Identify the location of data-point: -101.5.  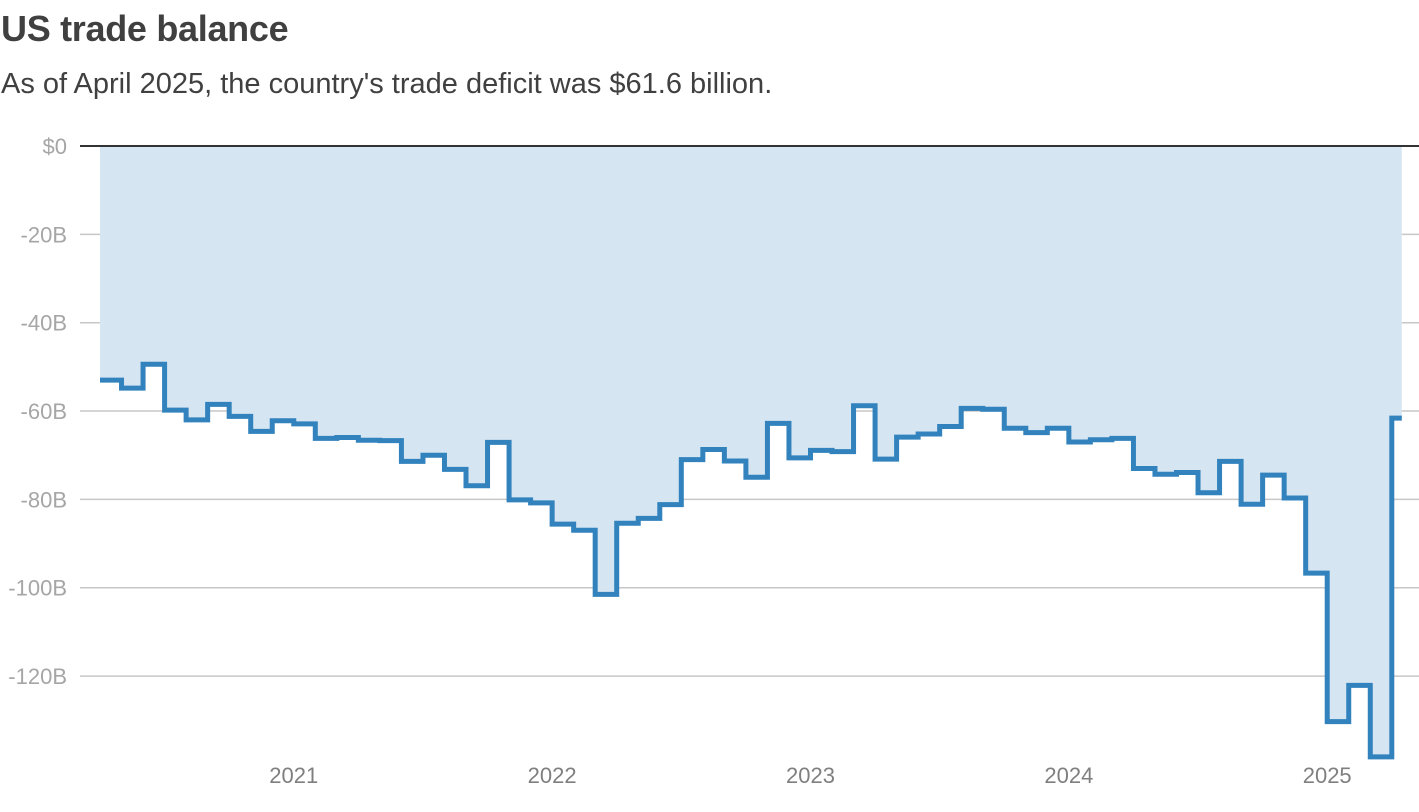
(606, 594).